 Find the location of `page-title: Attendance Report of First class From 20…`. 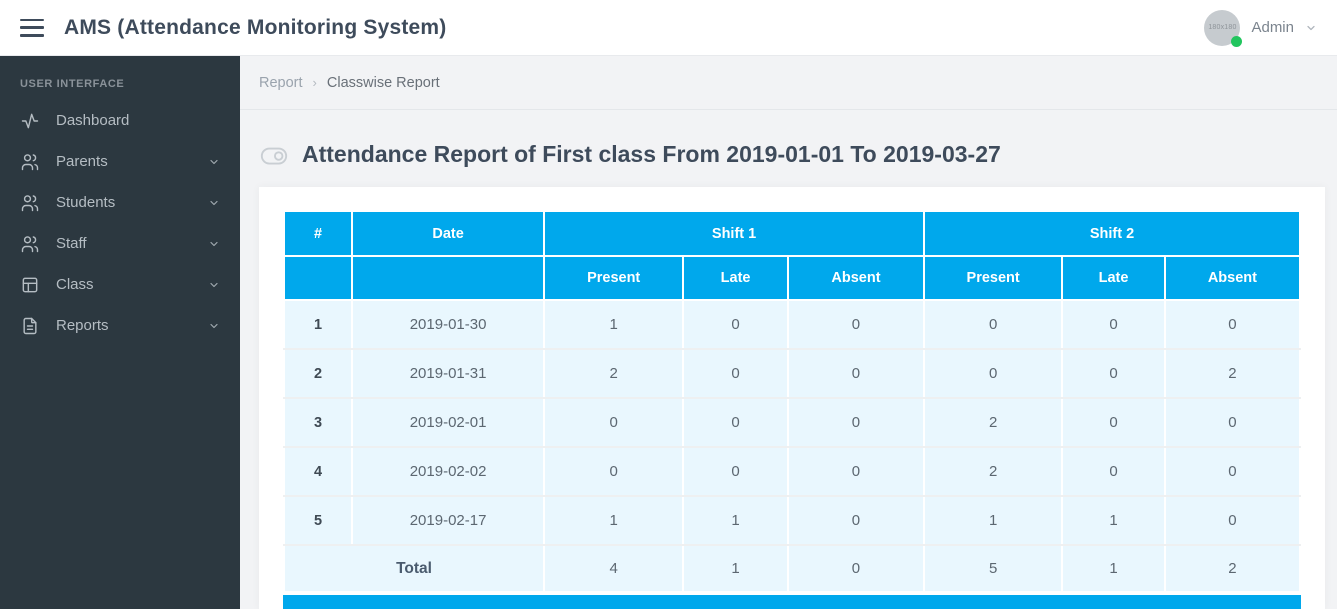

page-title: Attendance Report of First class From 20… is located at coordinates (651, 154).